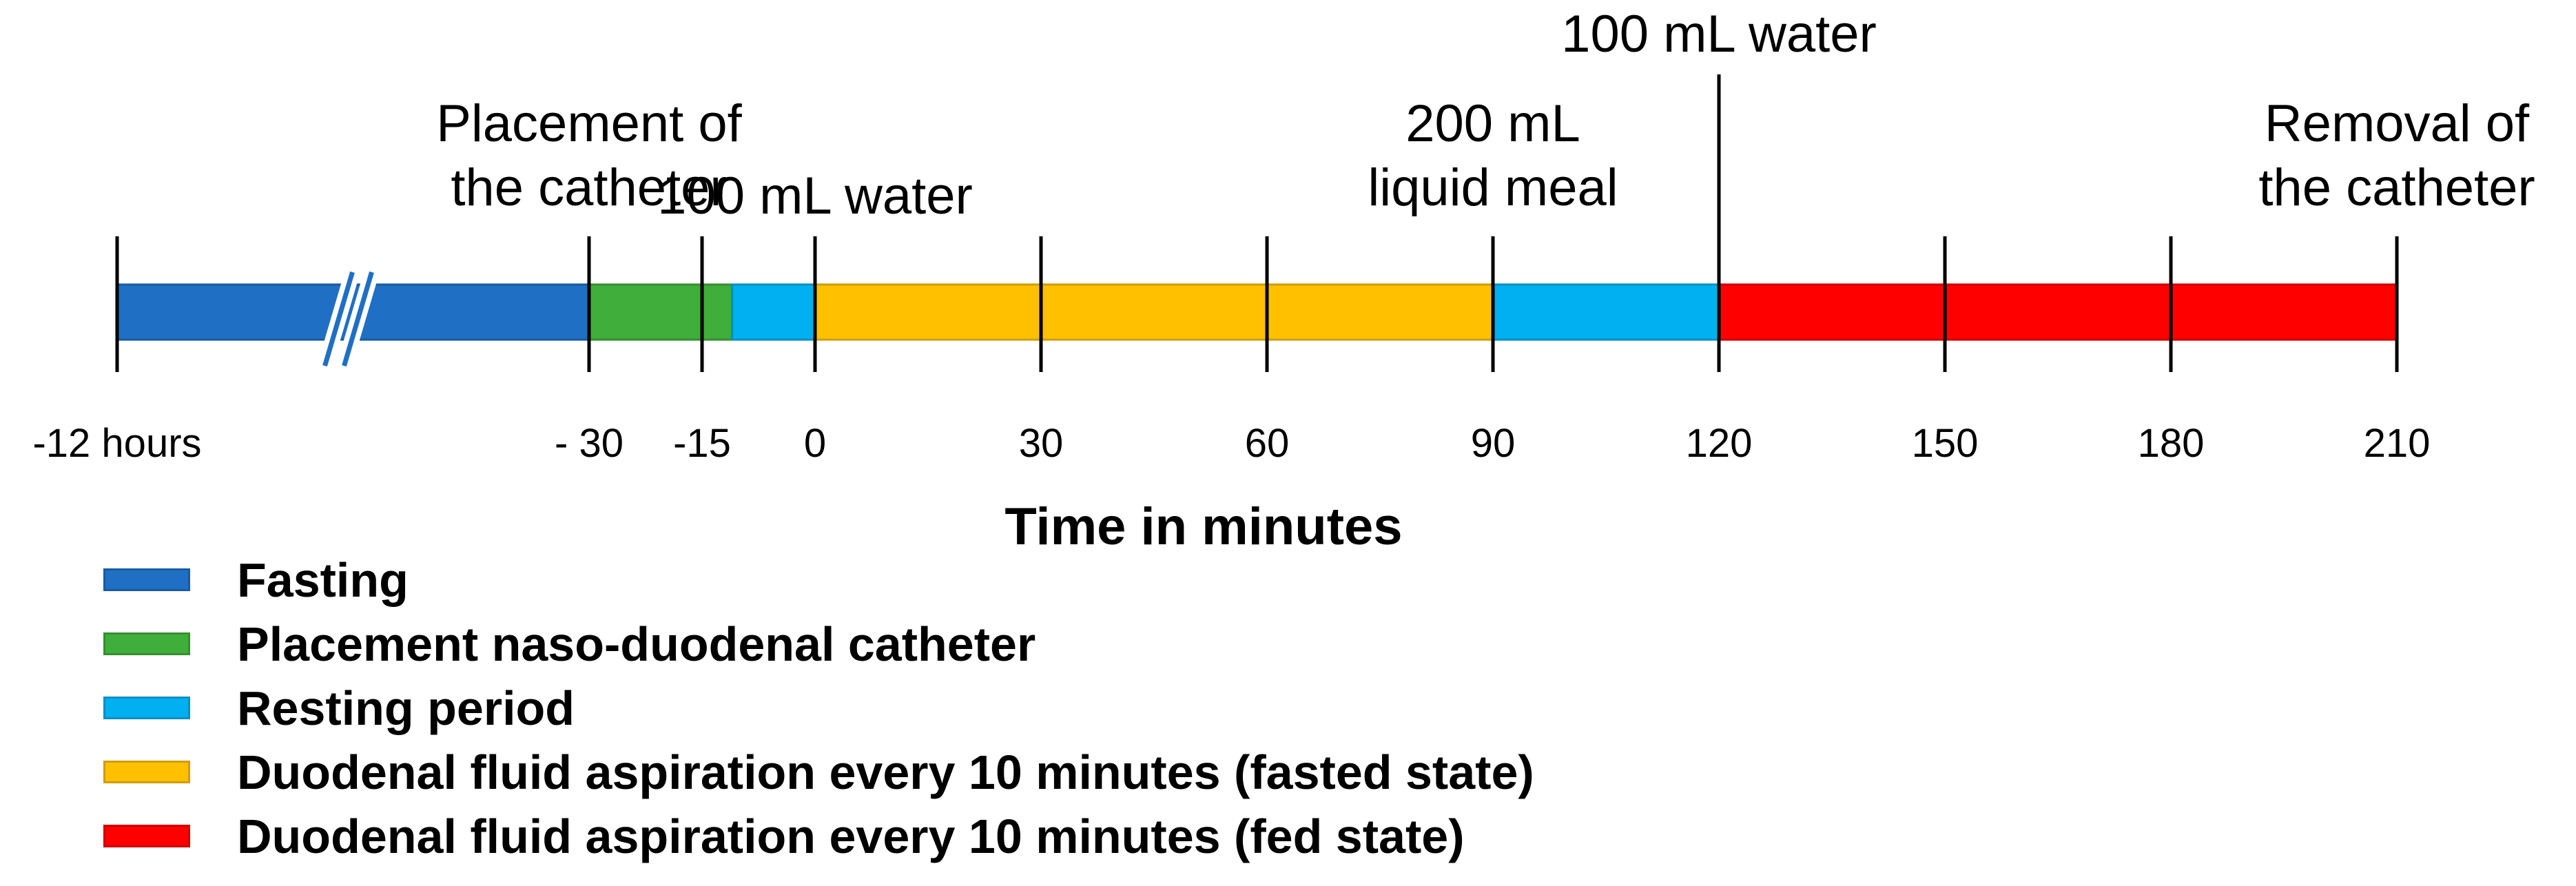 Image resolution: width=2576 pixels, height=886 pixels. What do you see at coordinates (2397, 443) in the screenshot?
I see `tick-label-210: 210` at bounding box center [2397, 443].